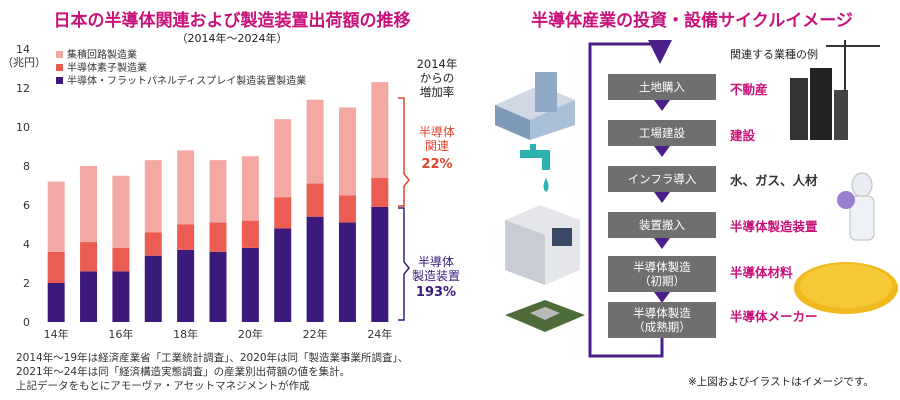 Image resolution: width=900 pixels, height=400 pixels. Describe the element at coordinates (749, 89) in the screenshot. I see `example-real-estate: 不動産` at that location.